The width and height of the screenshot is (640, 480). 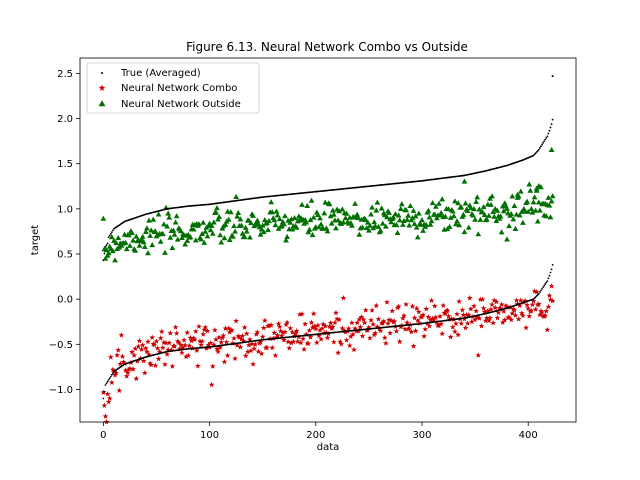 What do you see at coordinates (181, 104) in the screenshot?
I see `legend-label-neural-network-outside: Neural Network Outside` at bounding box center [181, 104].